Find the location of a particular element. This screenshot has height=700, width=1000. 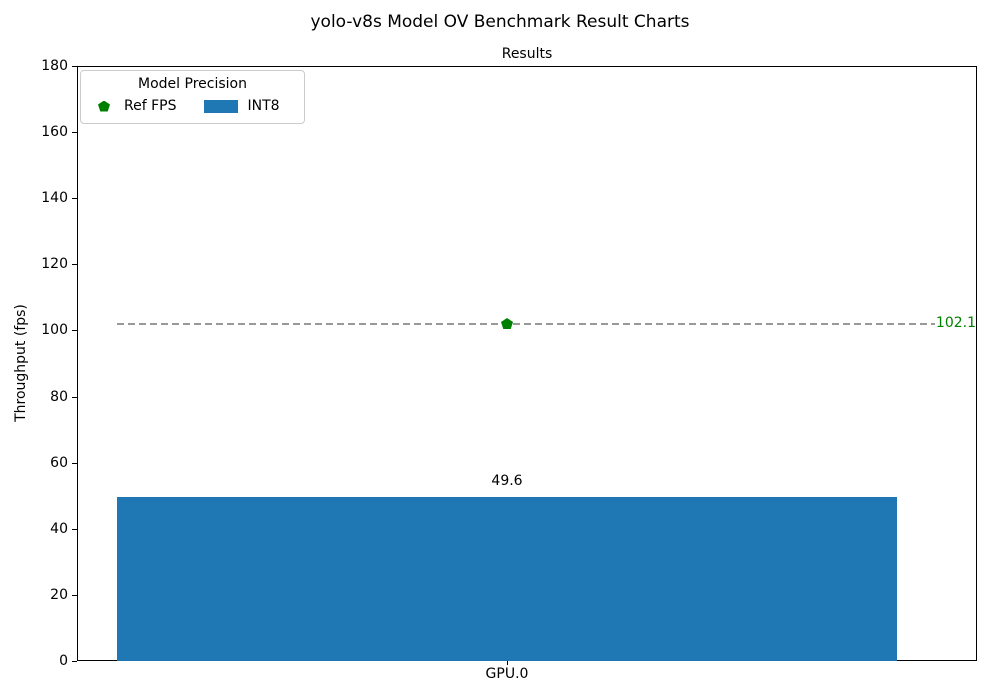

y-tick-label: 100 is located at coordinates (54, 330).